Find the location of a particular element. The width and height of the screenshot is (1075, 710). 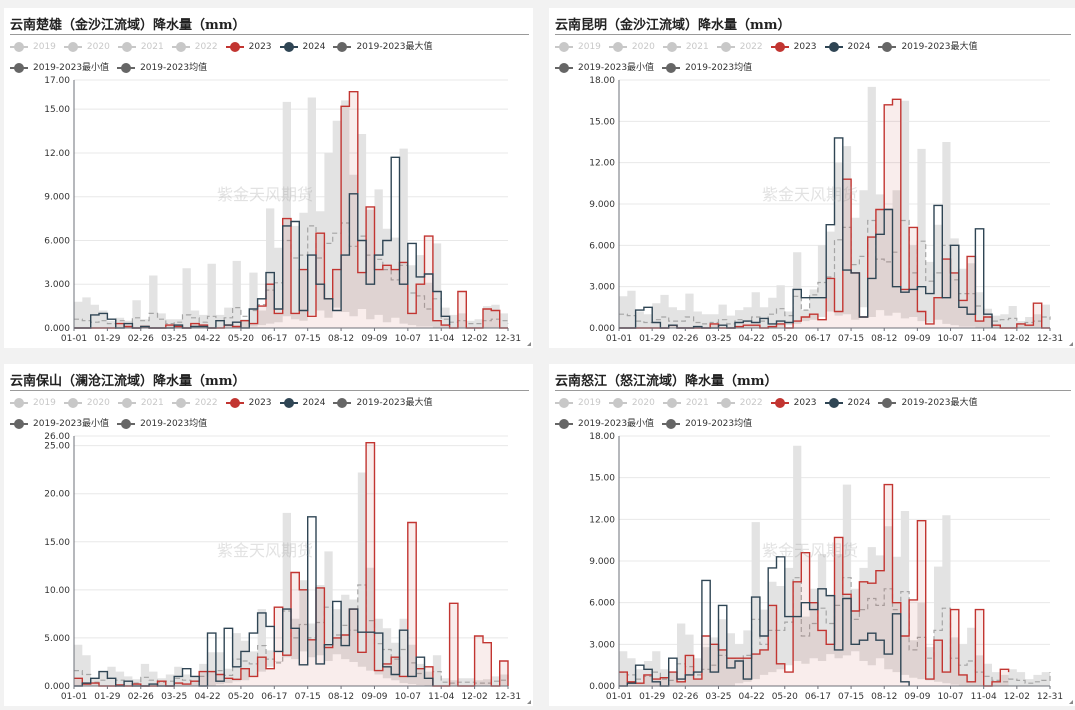

legend-label: 2019-2023最大值 is located at coordinates (394, 47).